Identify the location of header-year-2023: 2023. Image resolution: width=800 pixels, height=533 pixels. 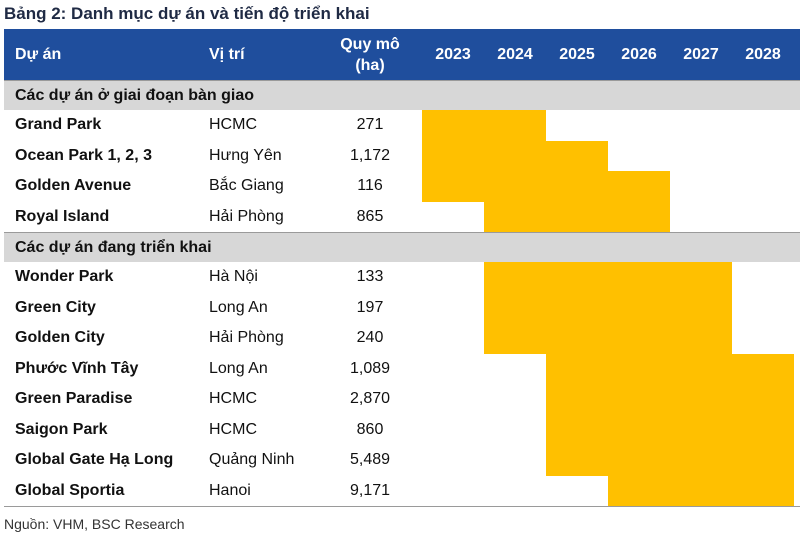
(453, 54).